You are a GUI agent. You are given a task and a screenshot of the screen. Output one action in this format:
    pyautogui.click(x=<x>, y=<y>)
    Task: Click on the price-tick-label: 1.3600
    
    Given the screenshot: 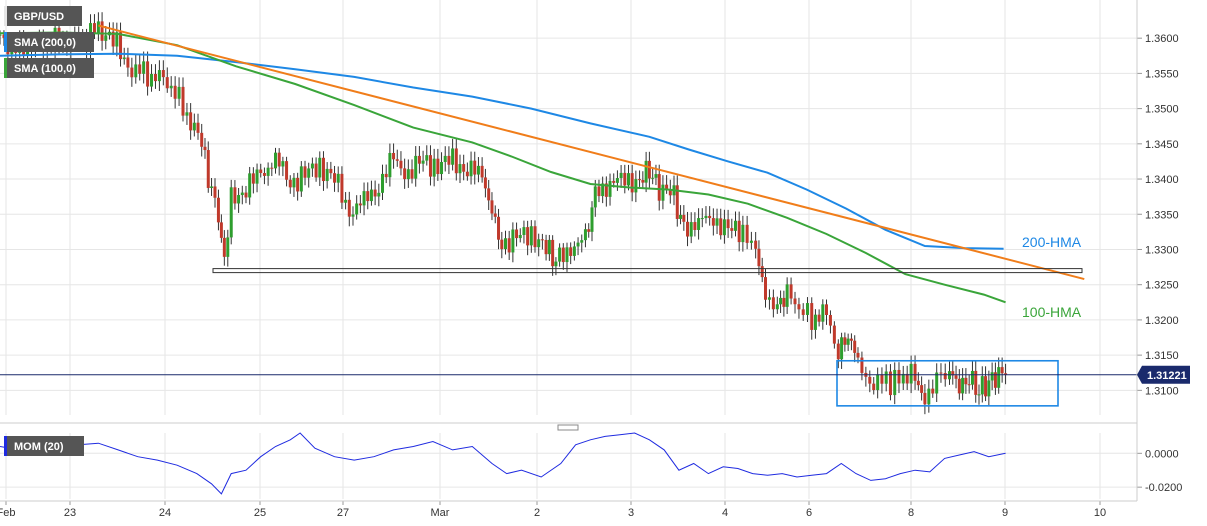 What is the action you would take?
    pyautogui.click(x=1162, y=39)
    